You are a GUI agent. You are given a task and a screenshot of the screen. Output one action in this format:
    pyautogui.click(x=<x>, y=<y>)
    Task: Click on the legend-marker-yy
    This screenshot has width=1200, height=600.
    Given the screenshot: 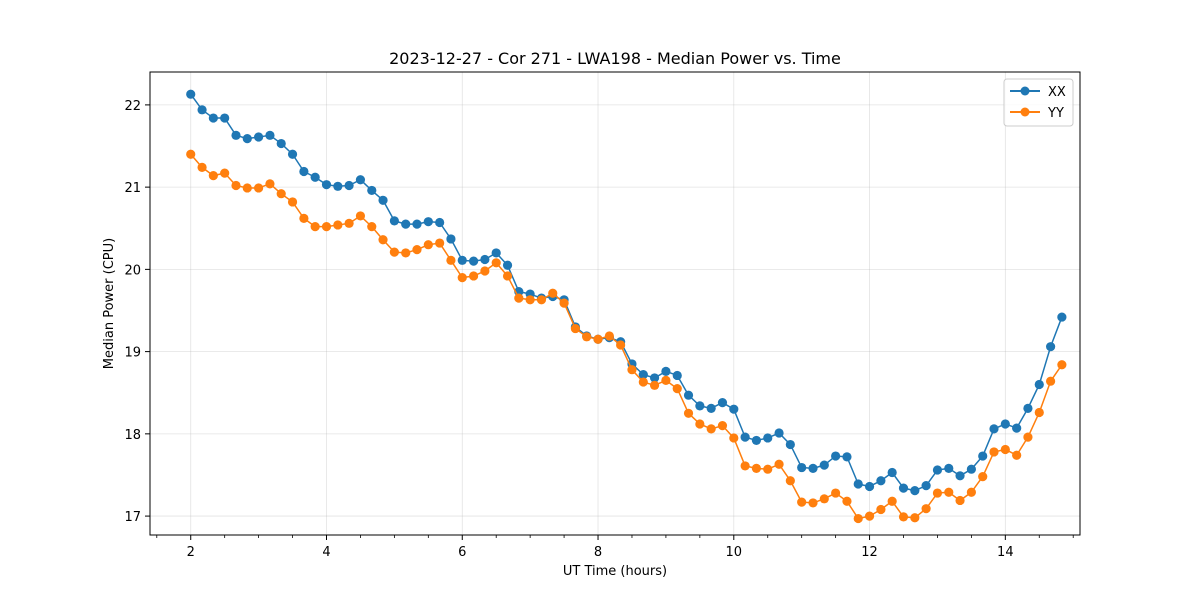 What is the action you would take?
    pyautogui.click(x=1025, y=112)
    